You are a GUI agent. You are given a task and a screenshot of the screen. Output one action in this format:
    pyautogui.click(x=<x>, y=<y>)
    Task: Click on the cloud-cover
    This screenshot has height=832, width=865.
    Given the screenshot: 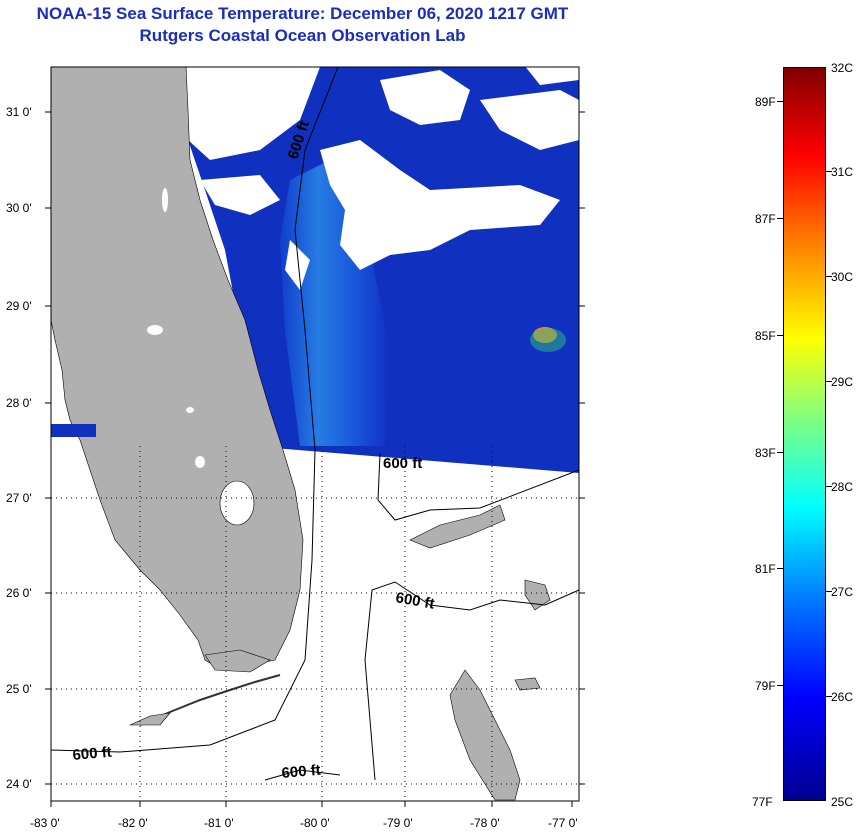 What is the action you would take?
    pyautogui.click(x=383, y=178)
    